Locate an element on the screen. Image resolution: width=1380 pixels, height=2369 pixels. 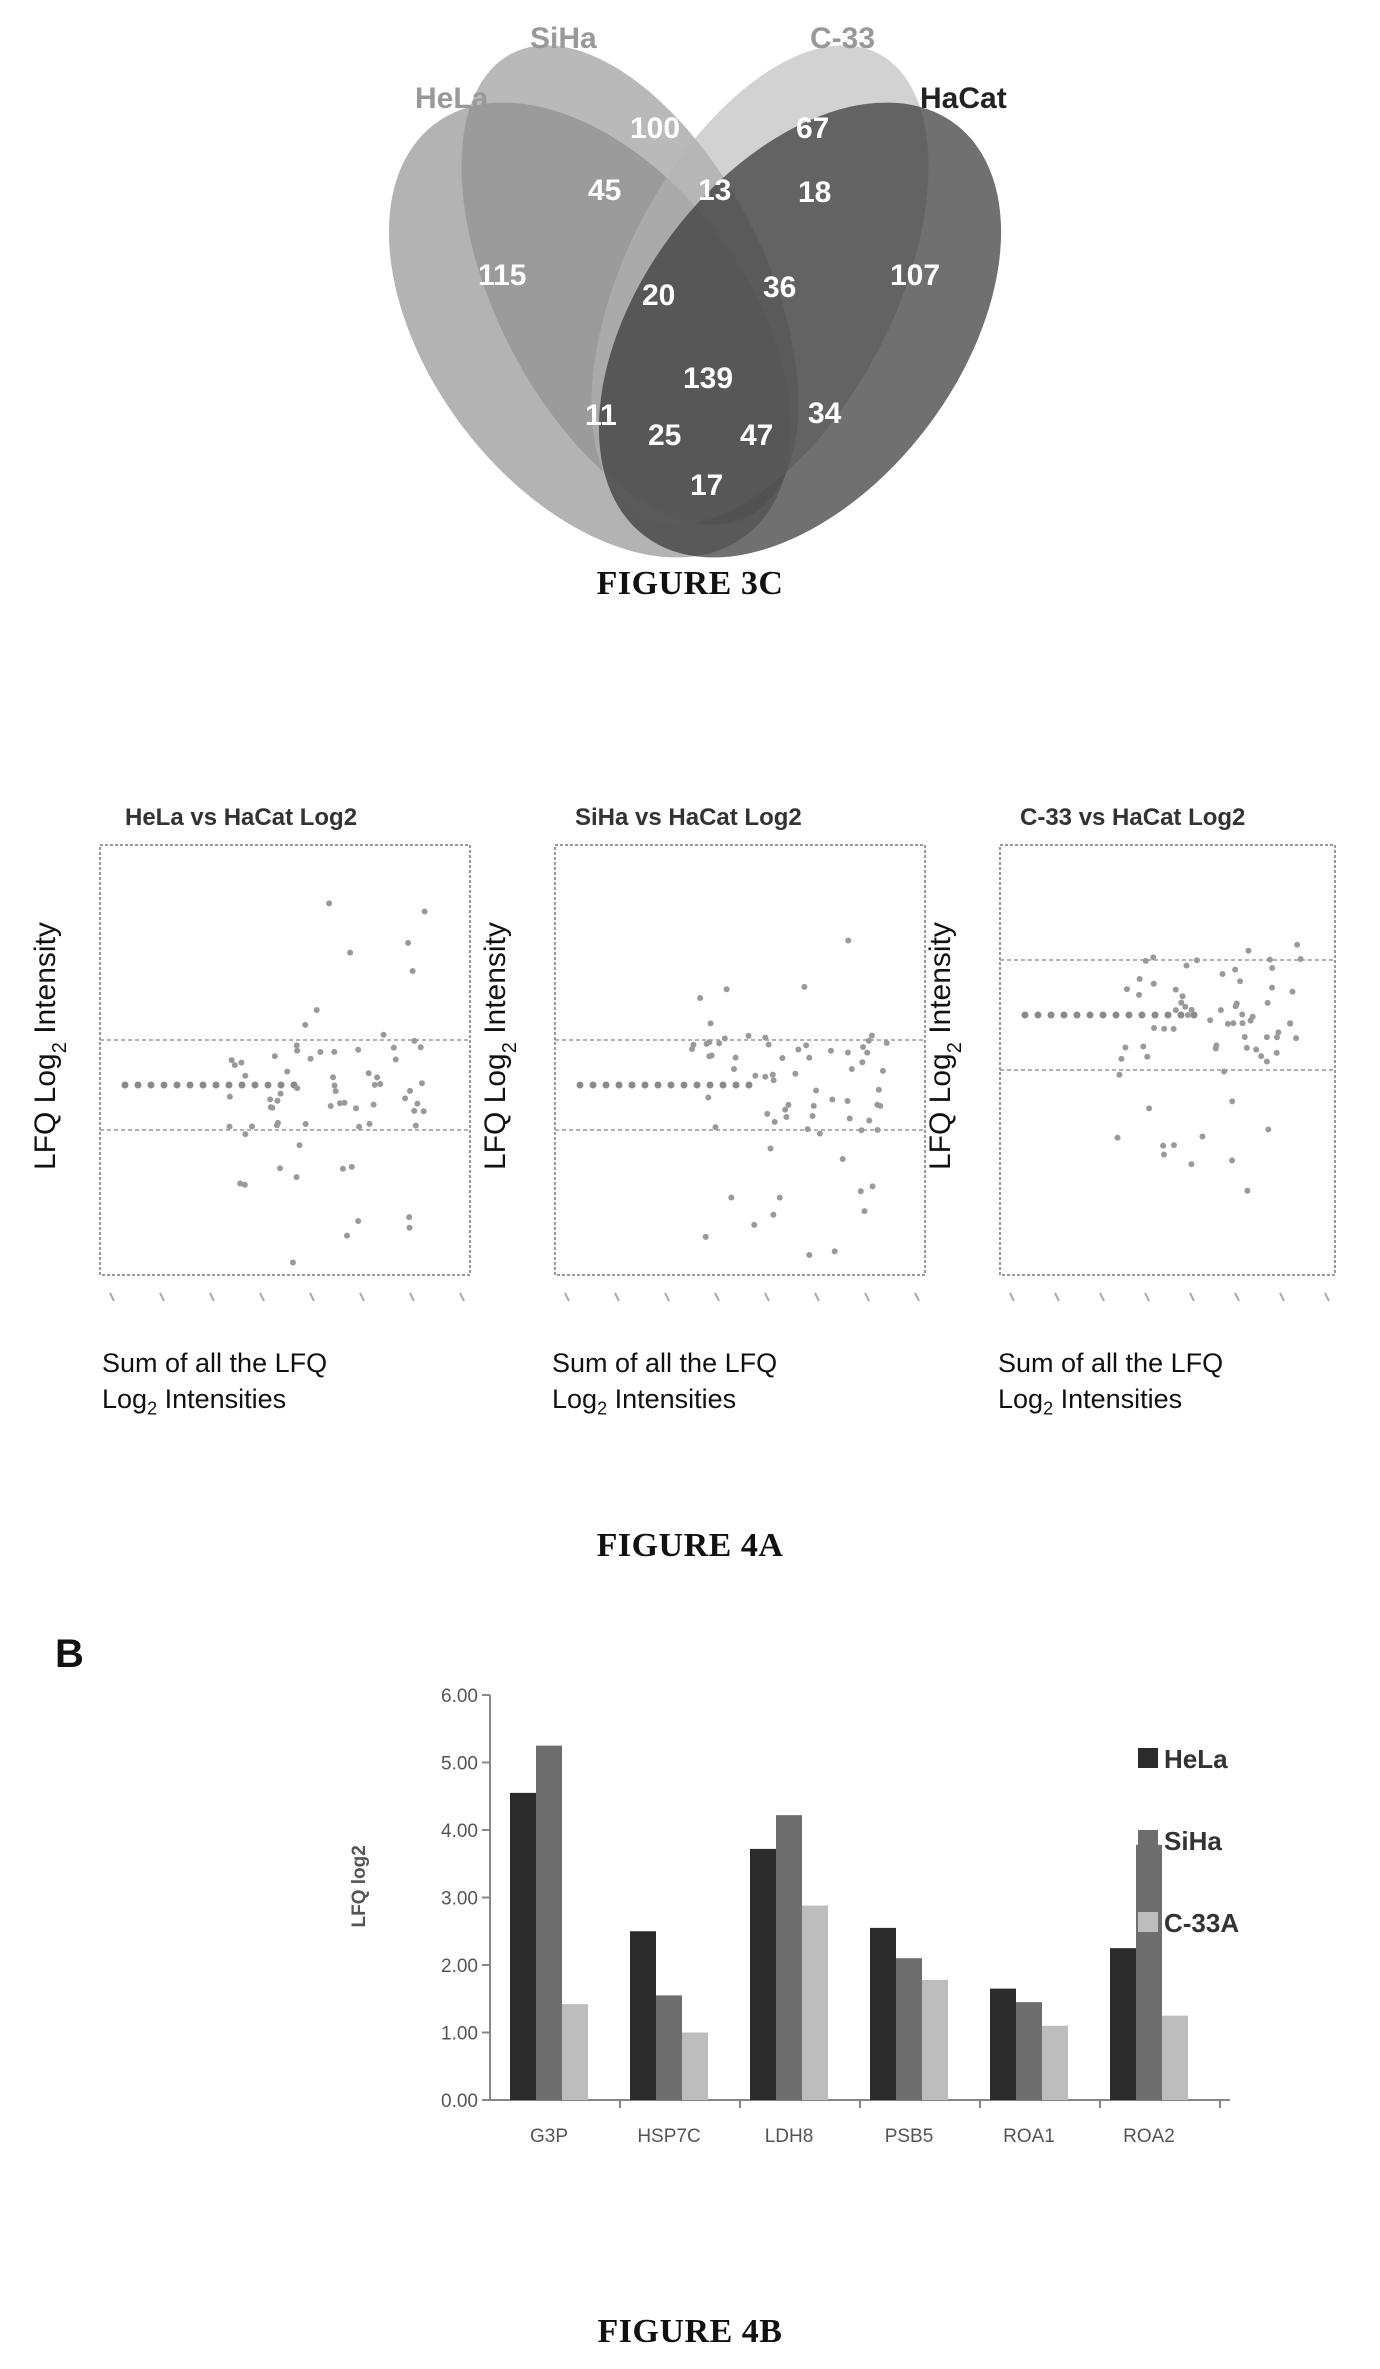
bar-c-33a-roa1 is located at coordinates (1055, 2062).